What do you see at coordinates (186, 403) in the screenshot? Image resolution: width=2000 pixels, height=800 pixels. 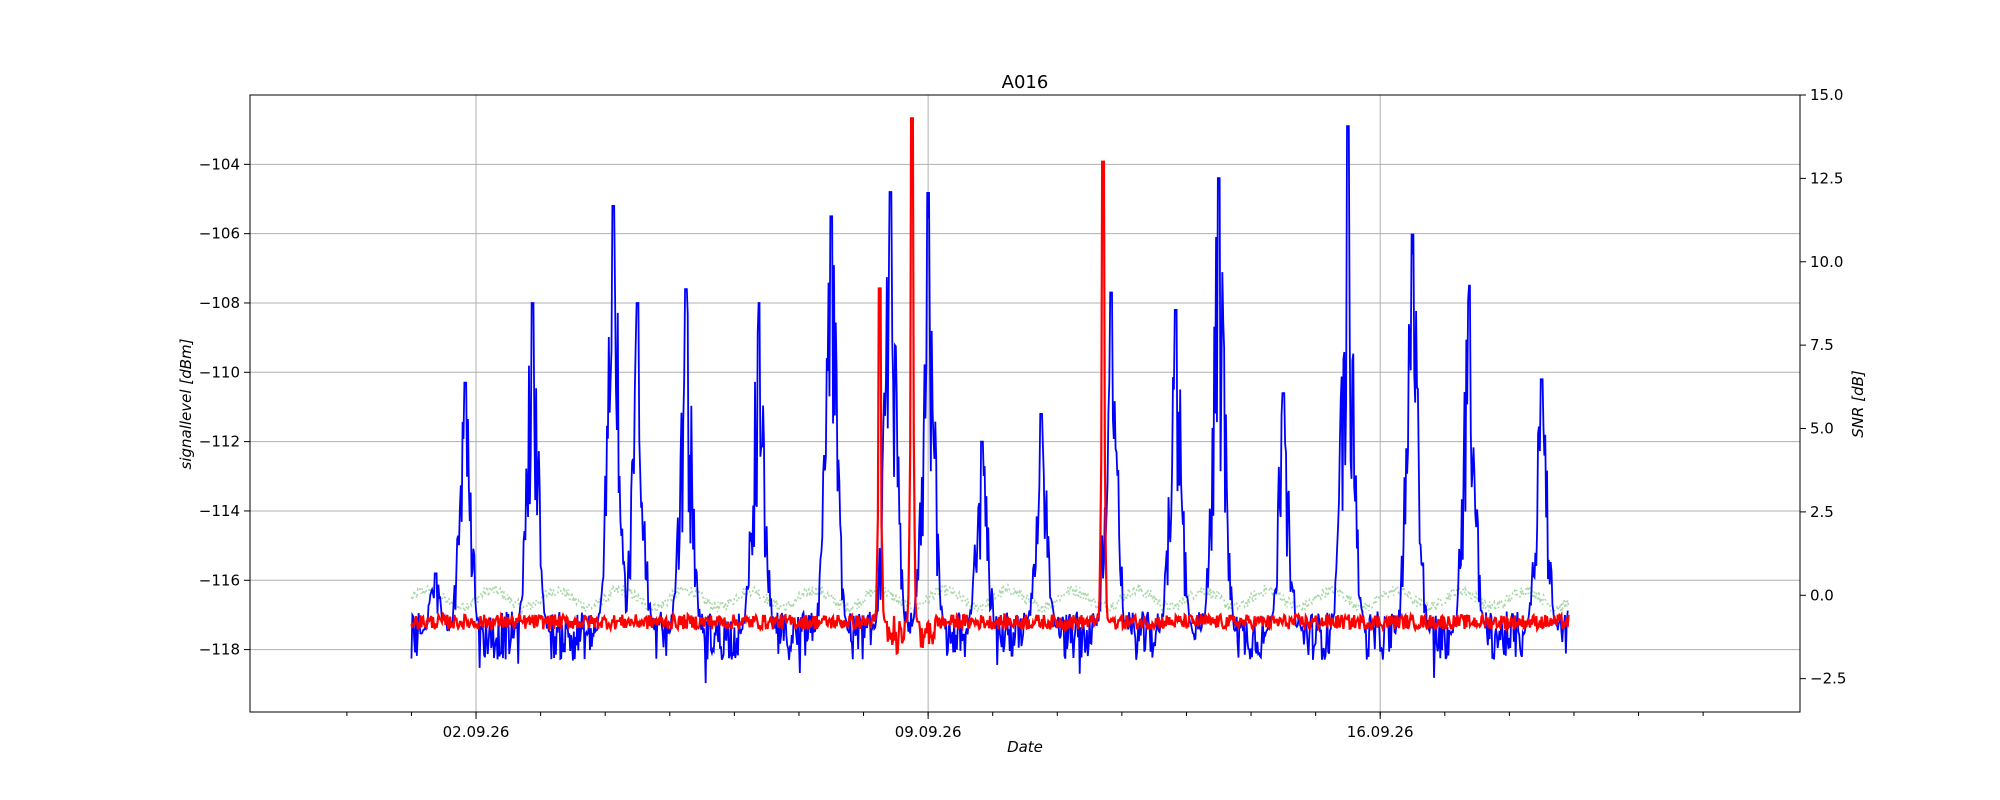 I see `y-axis-left-label: signallevel [dBm]` at bounding box center [186, 403].